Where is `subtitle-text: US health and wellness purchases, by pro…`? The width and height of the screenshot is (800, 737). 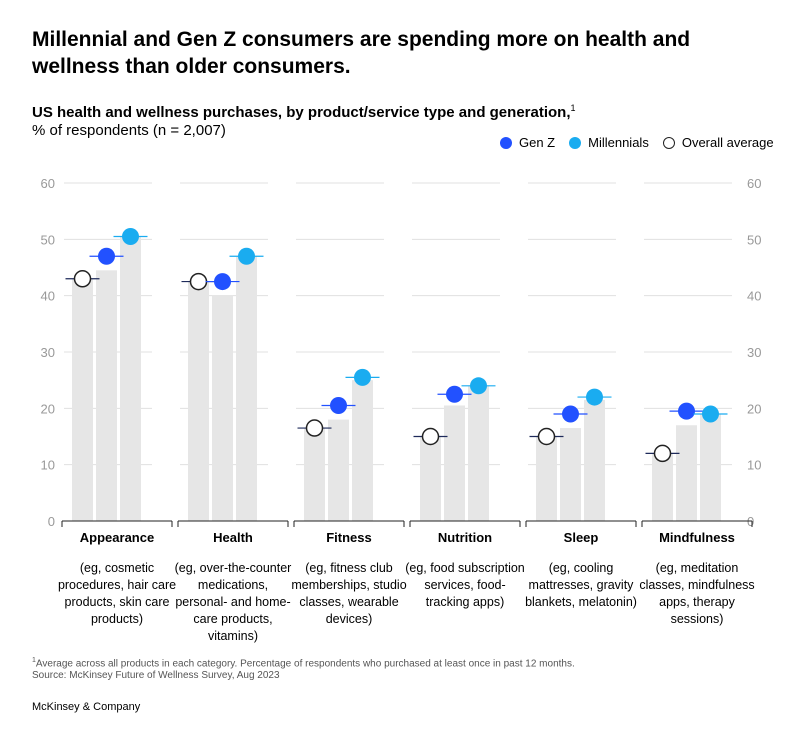 subtitle-text: US health and wellness purchases, by pro… is located at coordinates (301, 112).